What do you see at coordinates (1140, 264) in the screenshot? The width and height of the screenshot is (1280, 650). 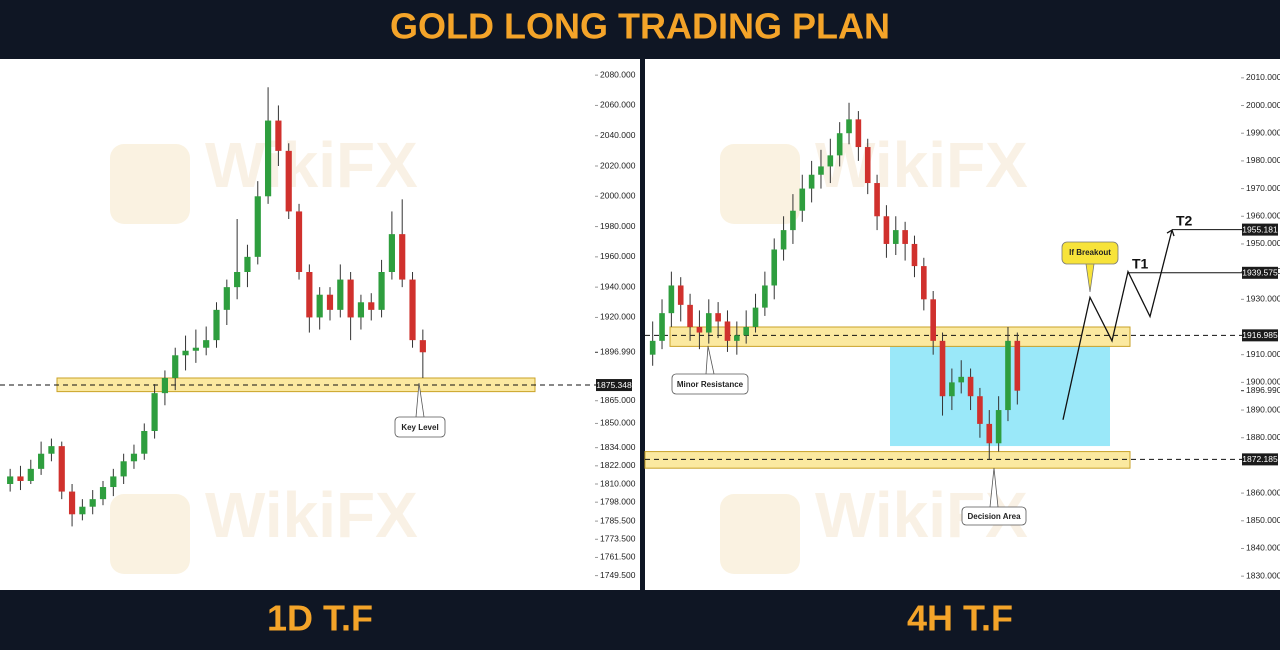 I see `target-name: T1` at bounding box center [1140, 264].